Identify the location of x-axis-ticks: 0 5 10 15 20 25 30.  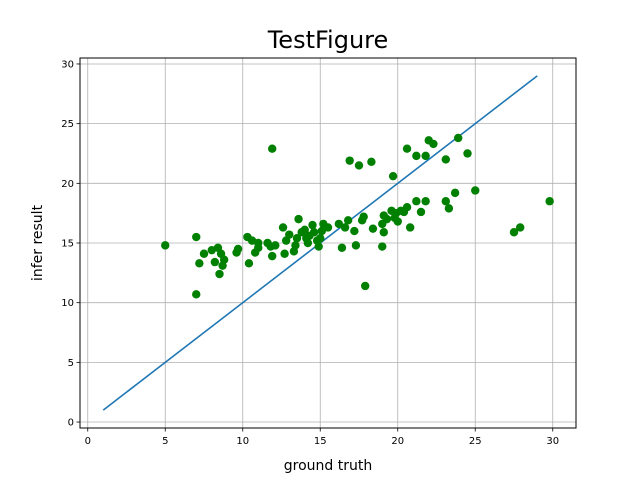
(322, 437).